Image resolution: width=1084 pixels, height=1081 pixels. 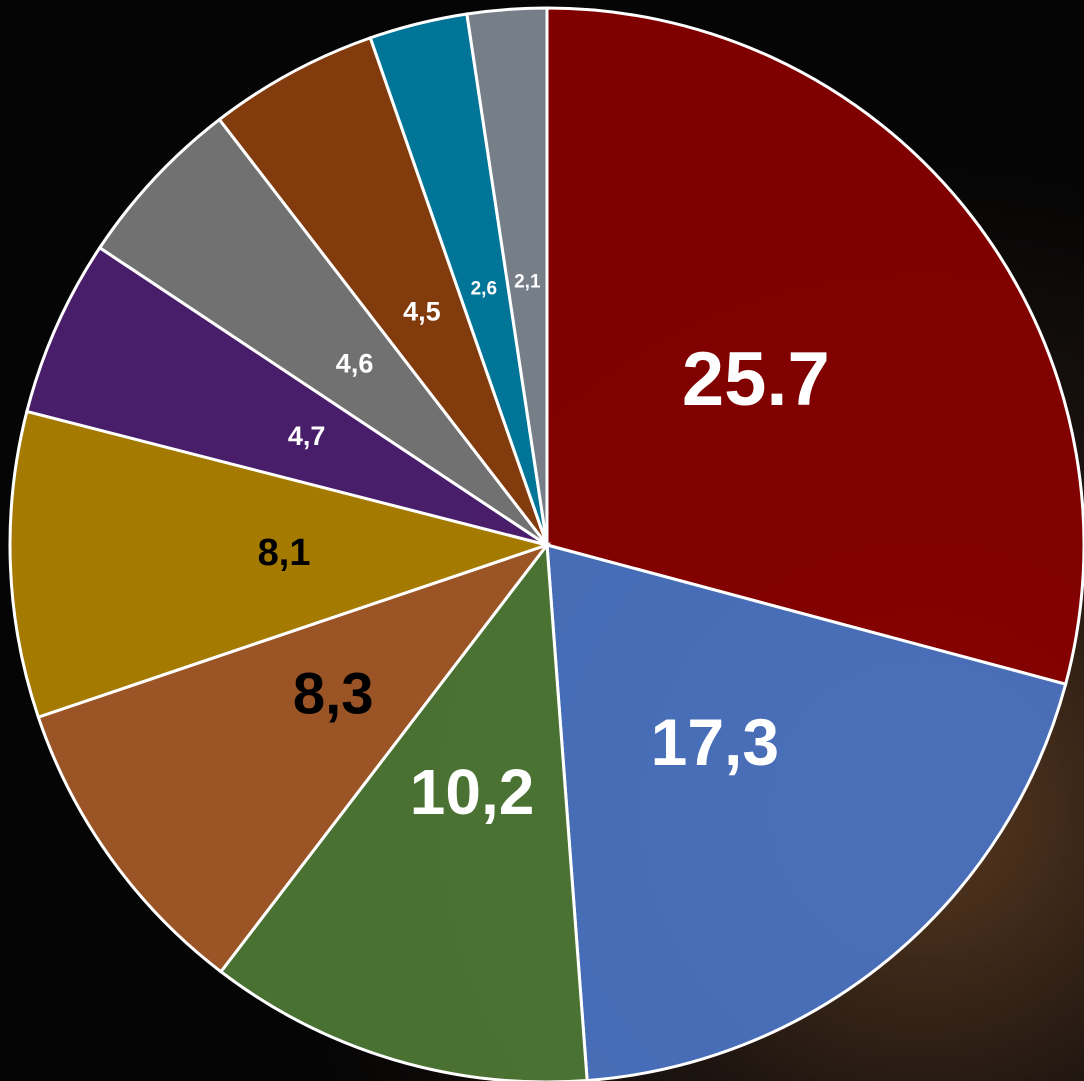 What do you see at coordinates (422, 312) in the screenshot?
I see `data-label: 4,5` at bounding box center [422, 312].